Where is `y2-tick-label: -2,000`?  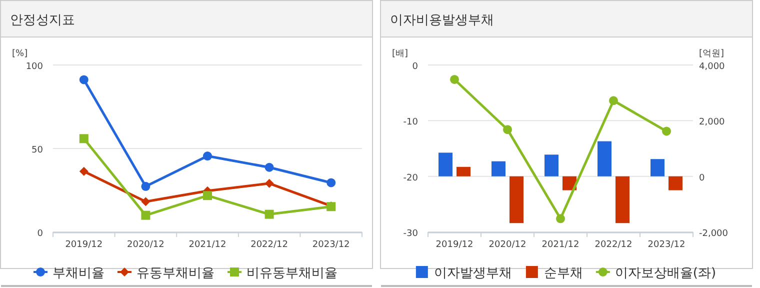 y2-tick-label: -2,000 is located at coordinates (713, 234).